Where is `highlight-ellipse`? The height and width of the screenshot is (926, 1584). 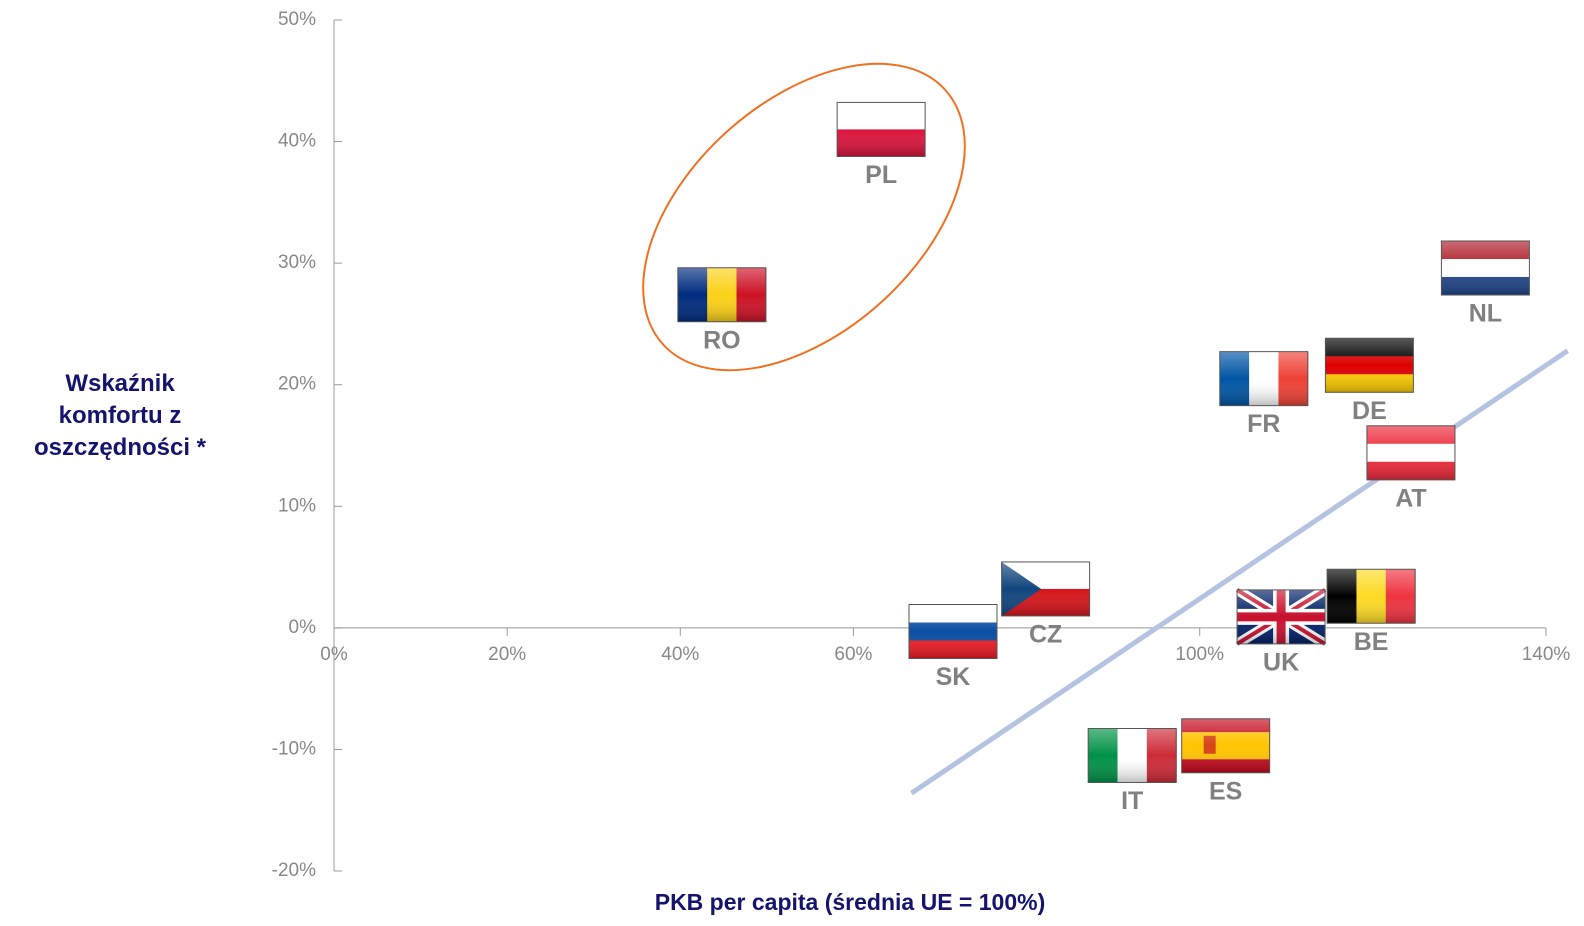
highlight-ellipse is located at coordinates (804, 217).